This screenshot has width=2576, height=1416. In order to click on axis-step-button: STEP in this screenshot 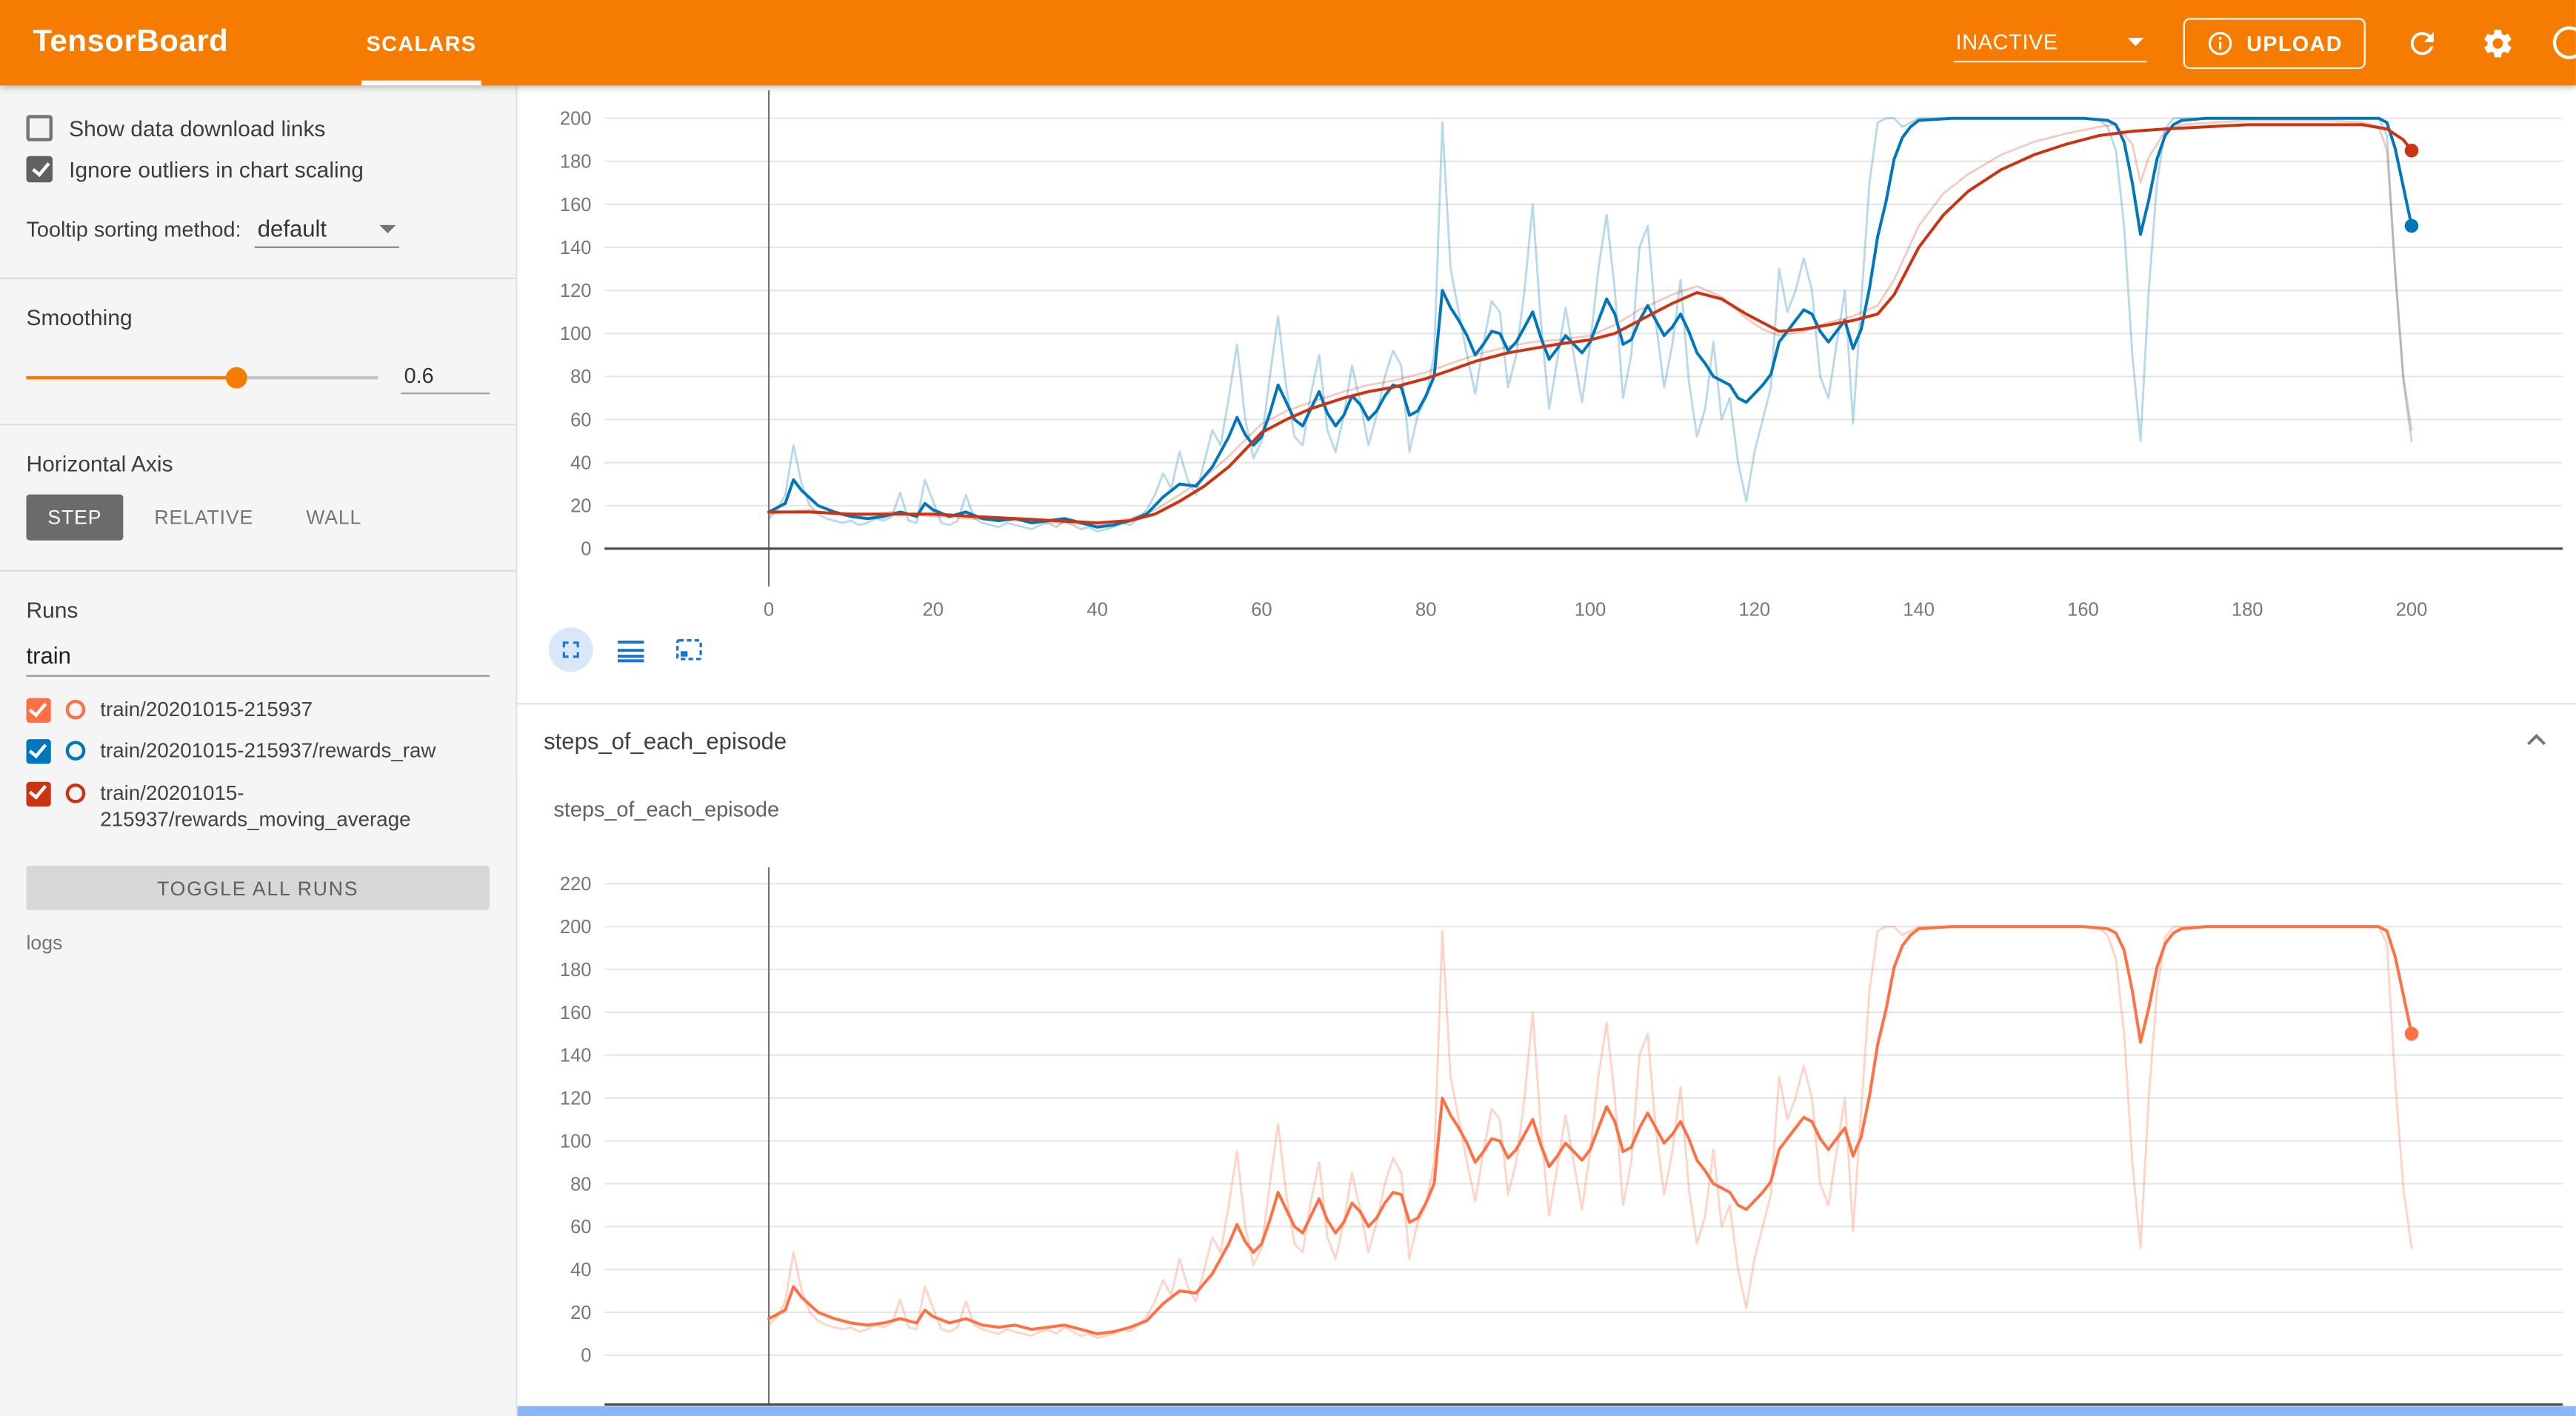, I will do `click(75, 517)`.